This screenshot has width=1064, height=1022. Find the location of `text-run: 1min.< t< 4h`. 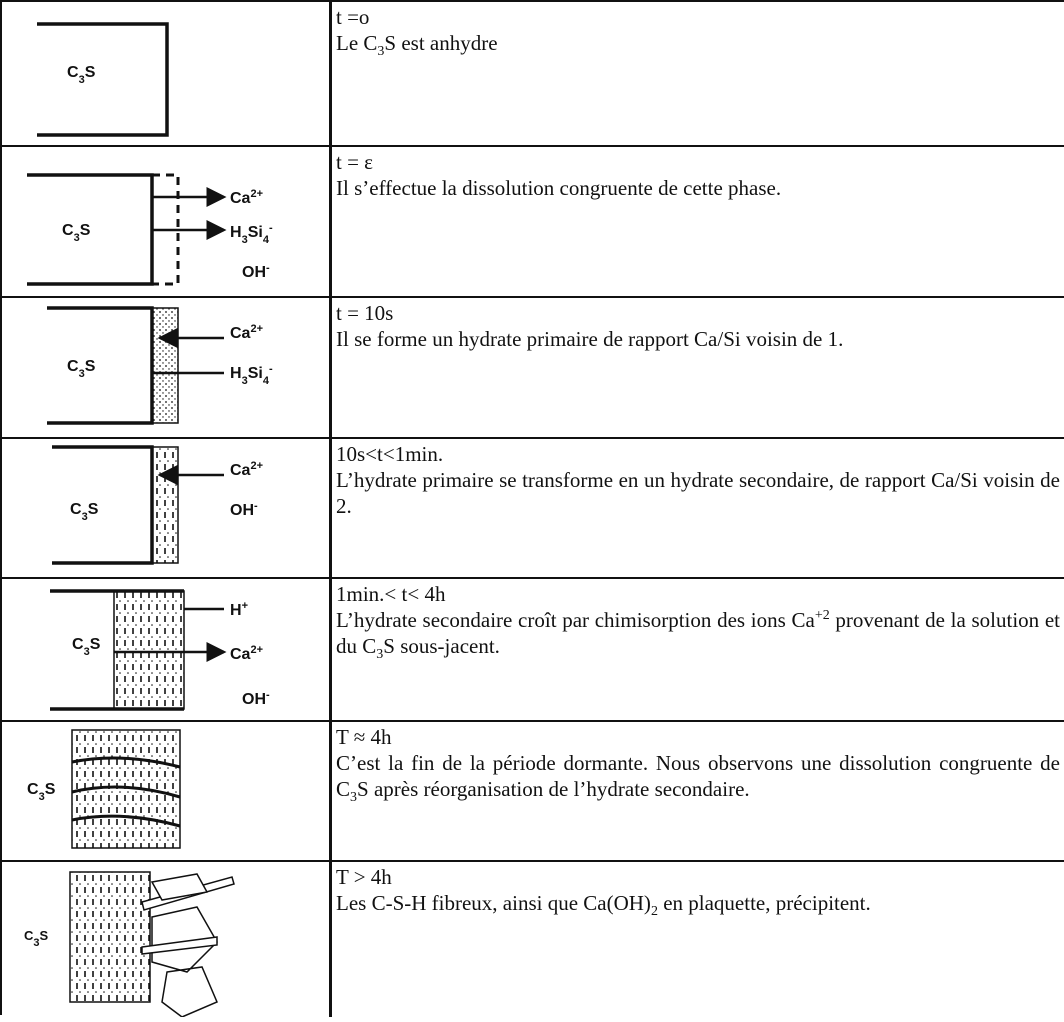

text-run: 1min.< t< 4h is located at coordinates (391, 594).